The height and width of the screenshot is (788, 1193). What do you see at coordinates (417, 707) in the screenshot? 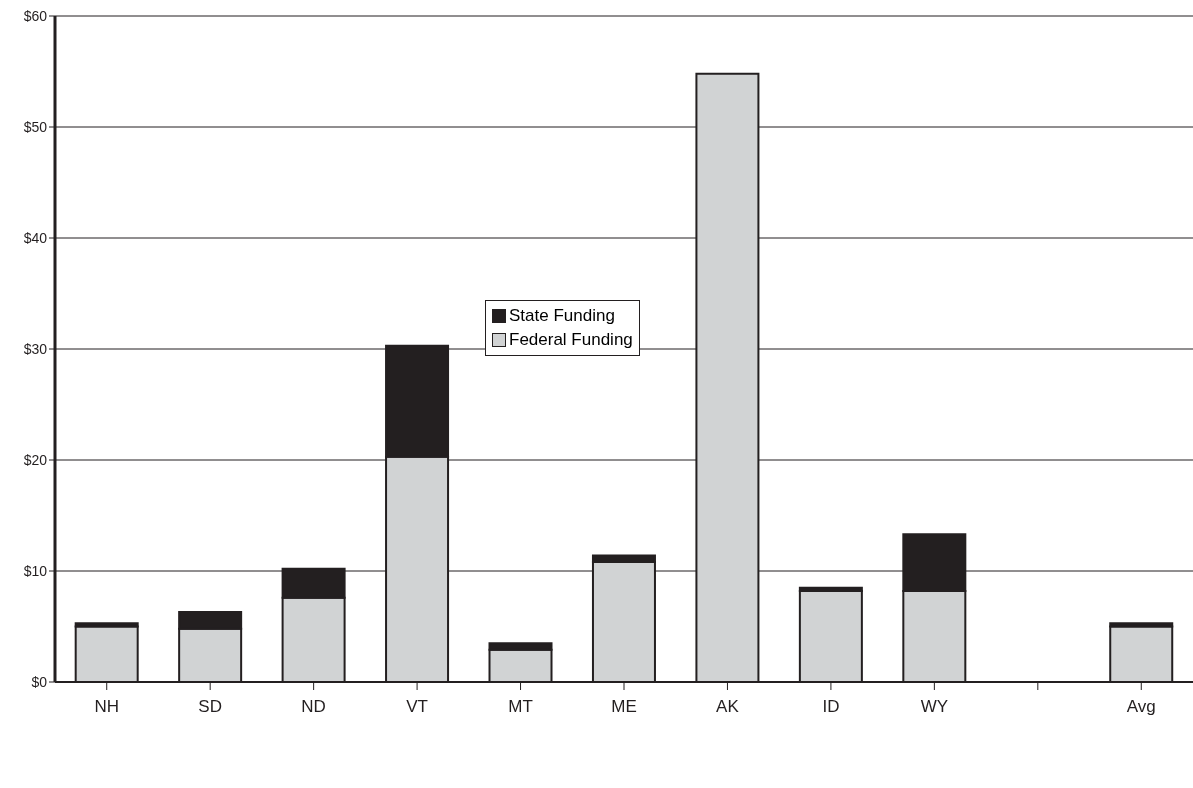
I see `x-tick-label: VT` at bounding box center [417, 707].